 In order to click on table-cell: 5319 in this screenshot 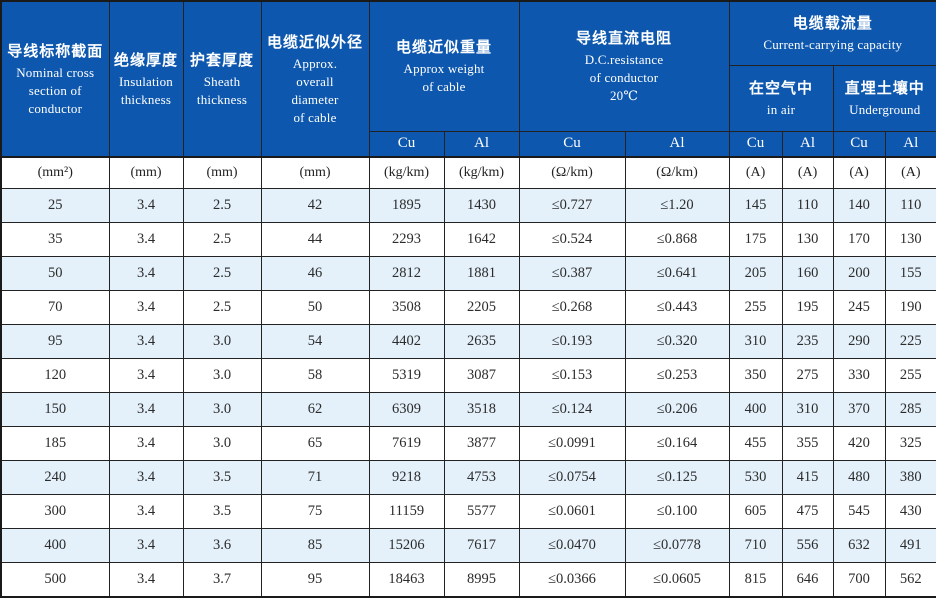, I will do `click(406, 375)`.